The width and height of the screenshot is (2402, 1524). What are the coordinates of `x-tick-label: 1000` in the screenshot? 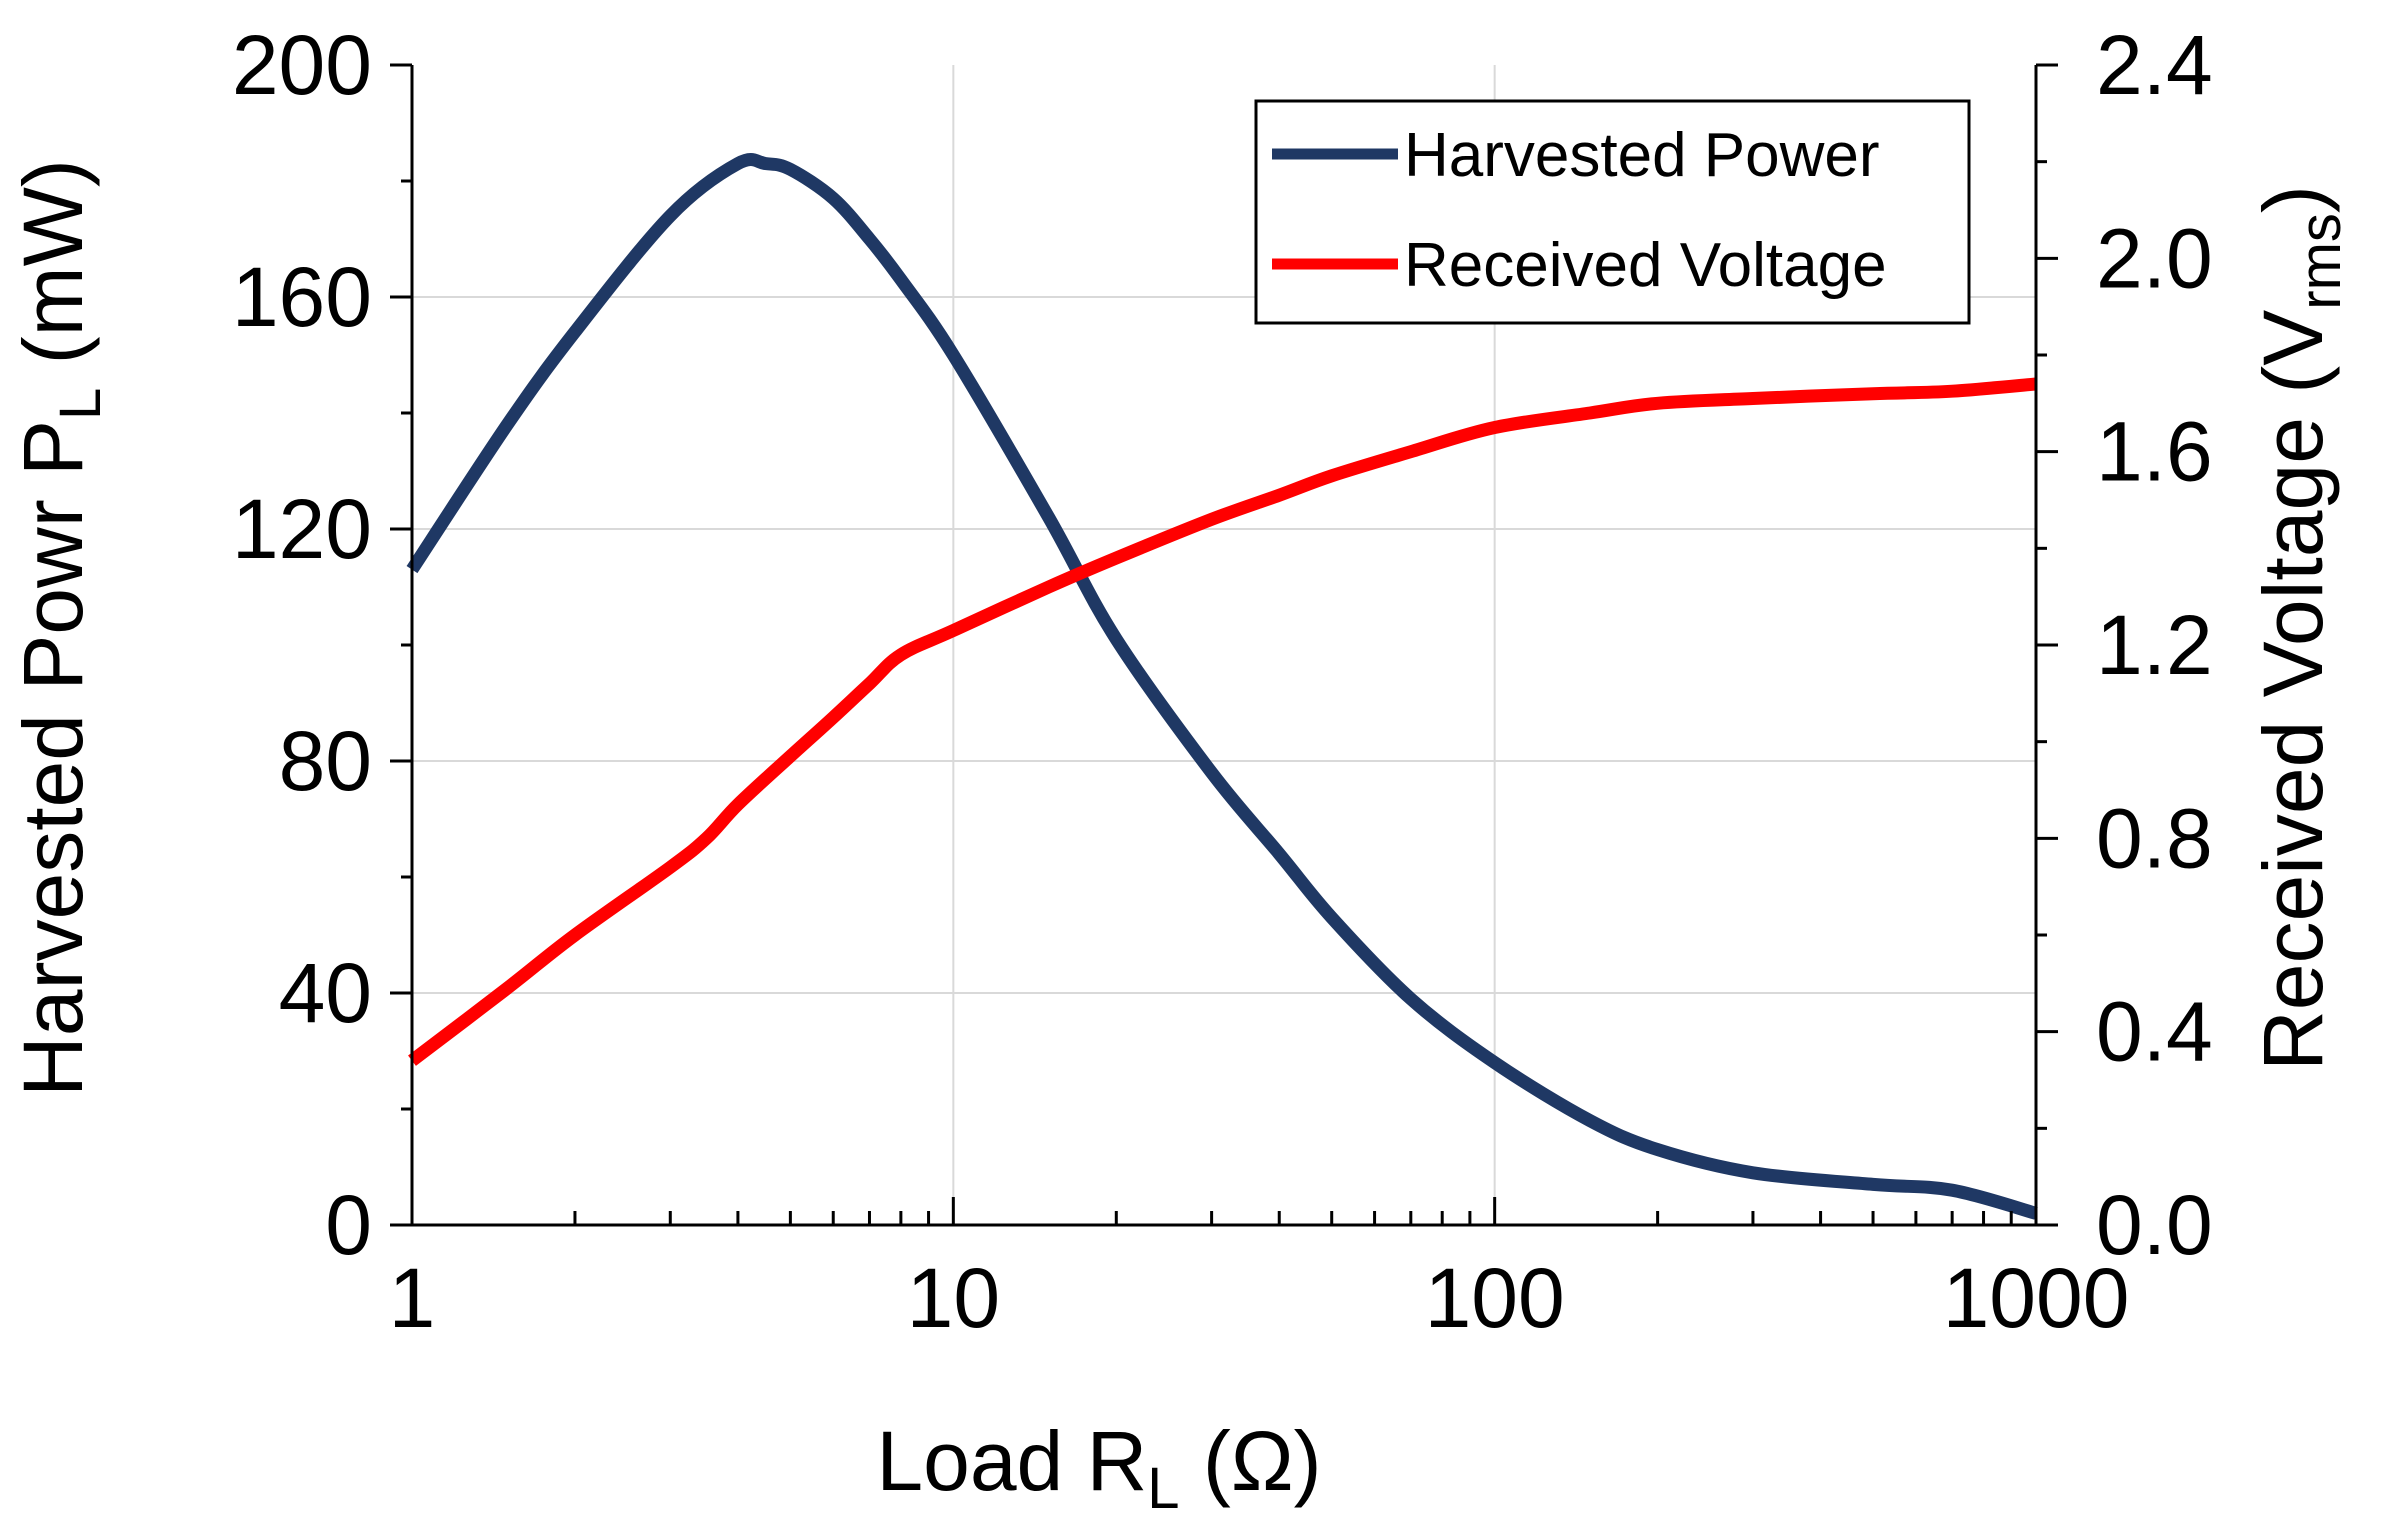 It's located at (2036, 1298).